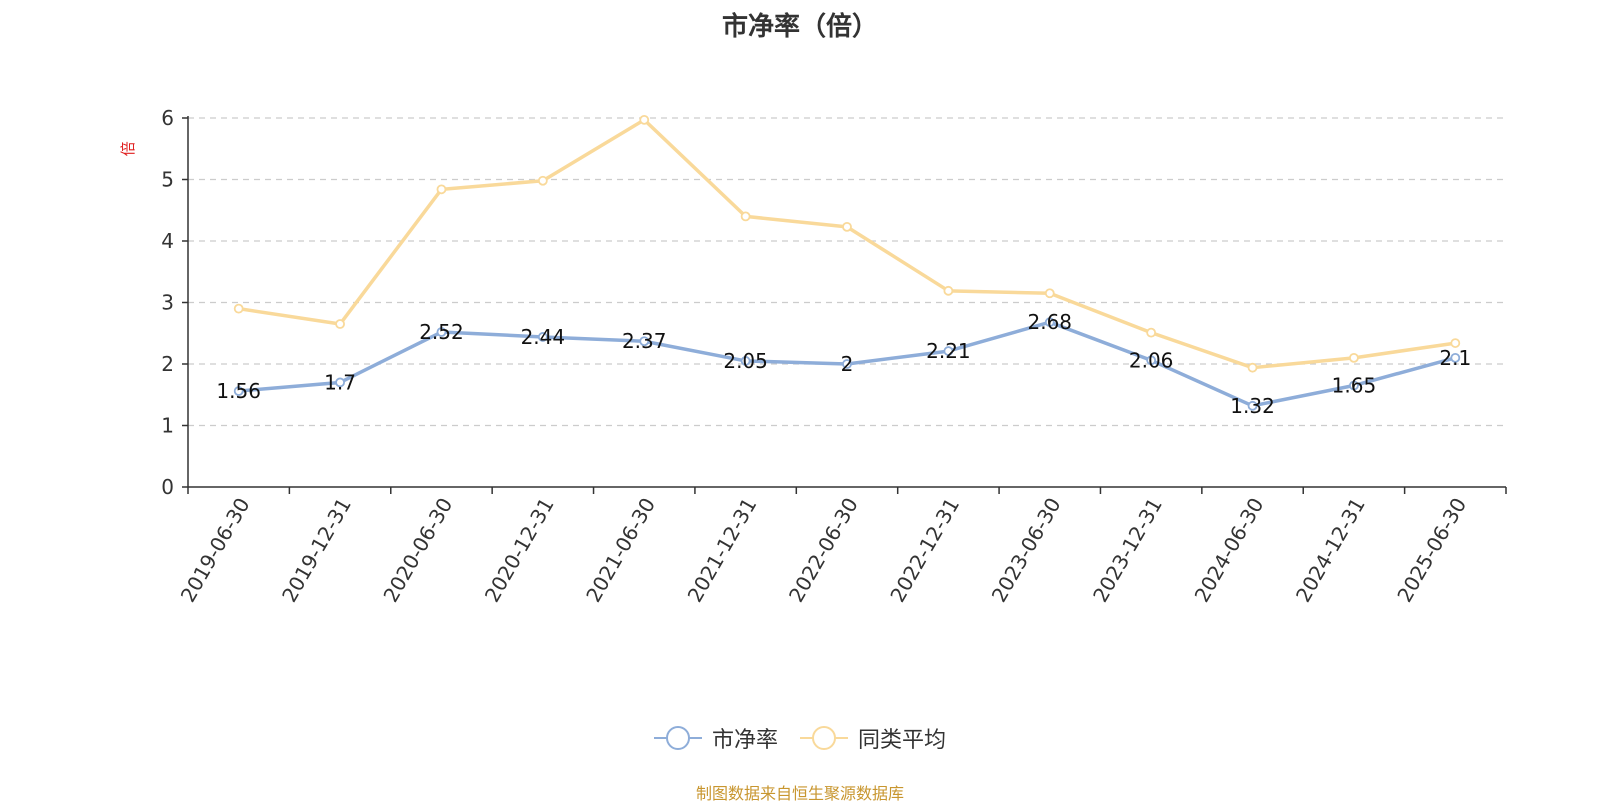 The height and width of the screenshot is (804, 1600). I want to click on data-label: 1.65, so click(1354, 386).